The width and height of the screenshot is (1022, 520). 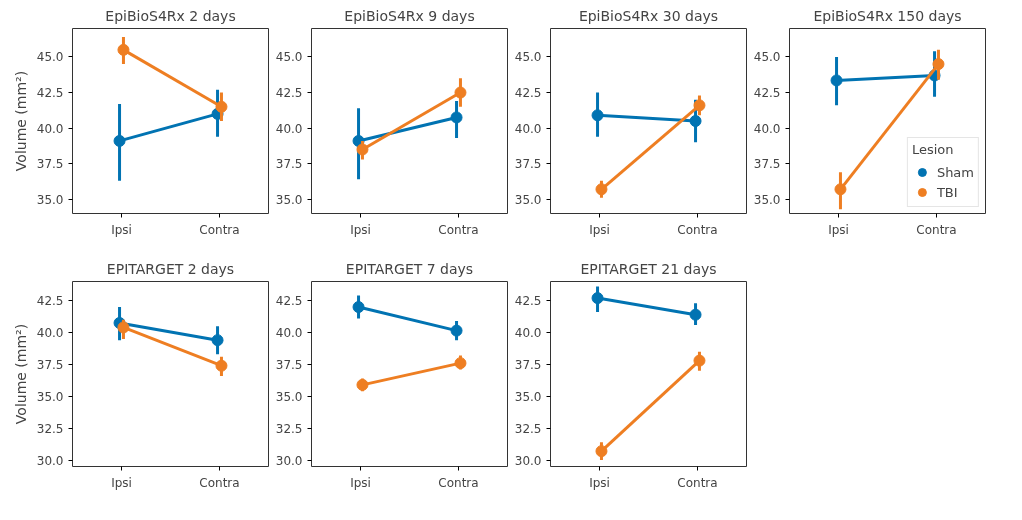 I want to click on chart-title: EPITARGET 21 days, so click(x=648, y=268).